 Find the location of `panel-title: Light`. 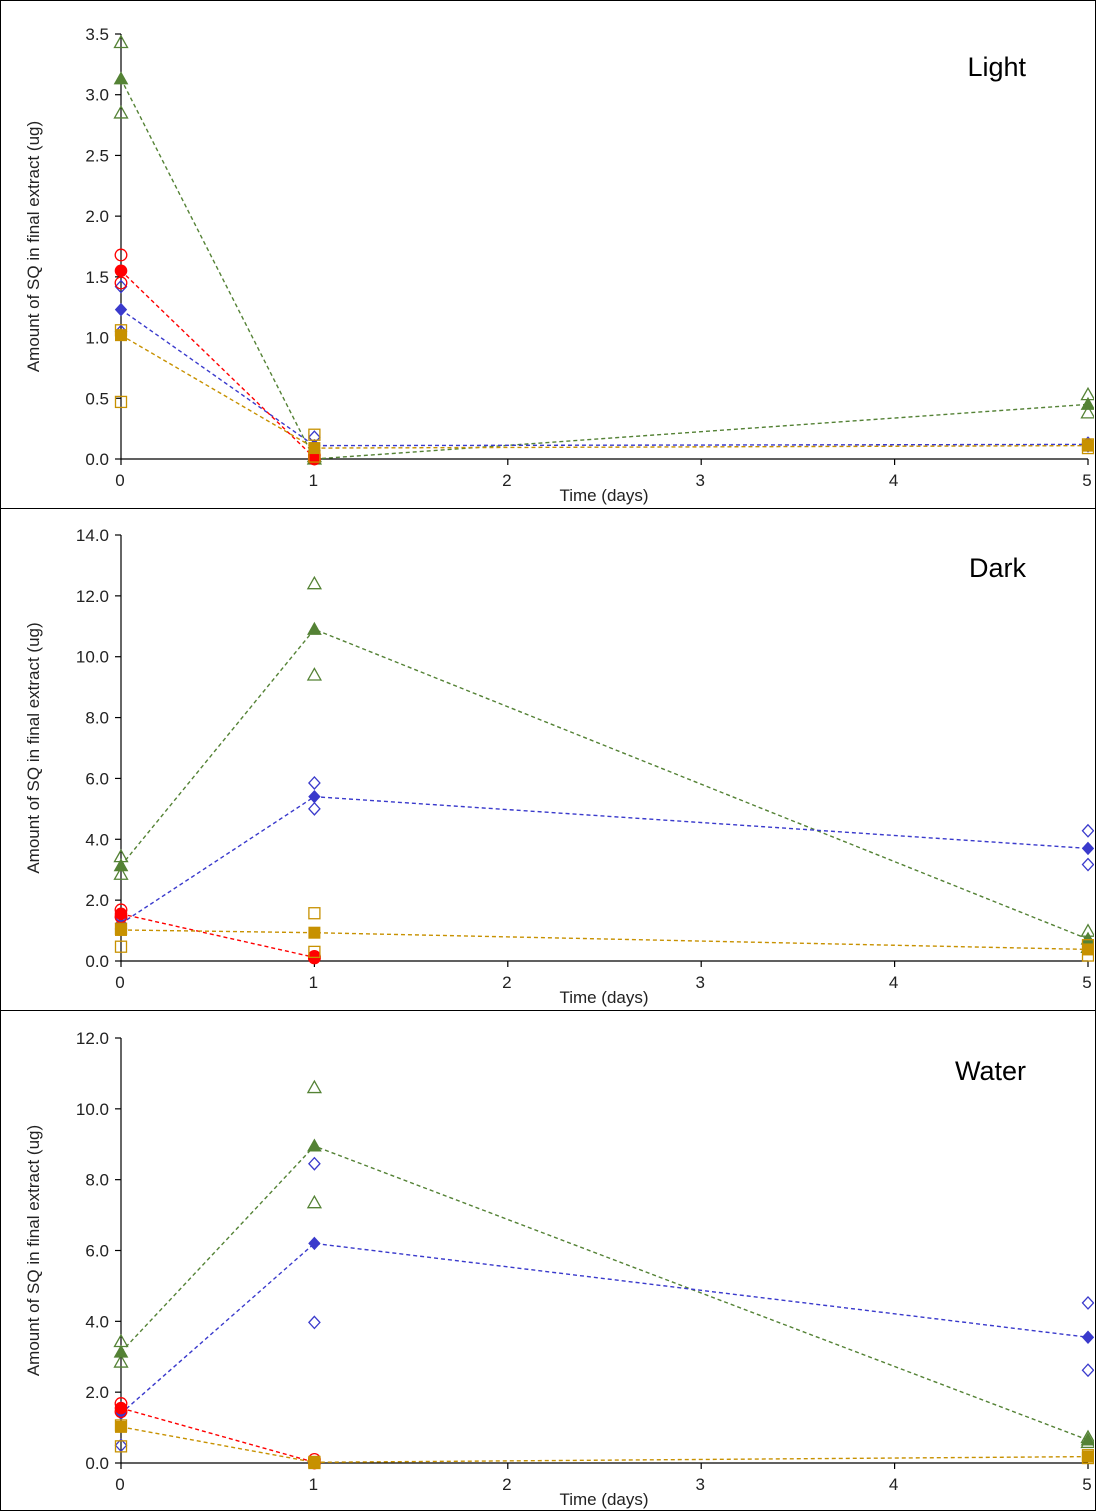

panel-title: Light is located at coordinates (996, 67).